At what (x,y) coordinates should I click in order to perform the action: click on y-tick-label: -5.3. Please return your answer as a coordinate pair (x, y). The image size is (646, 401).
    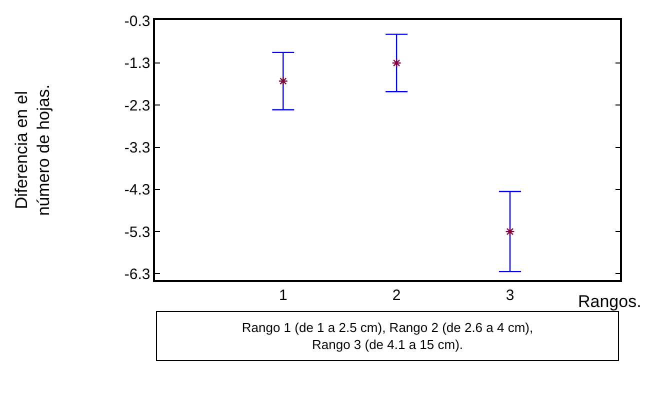
    Looking at the image, I should click on (137, 232).